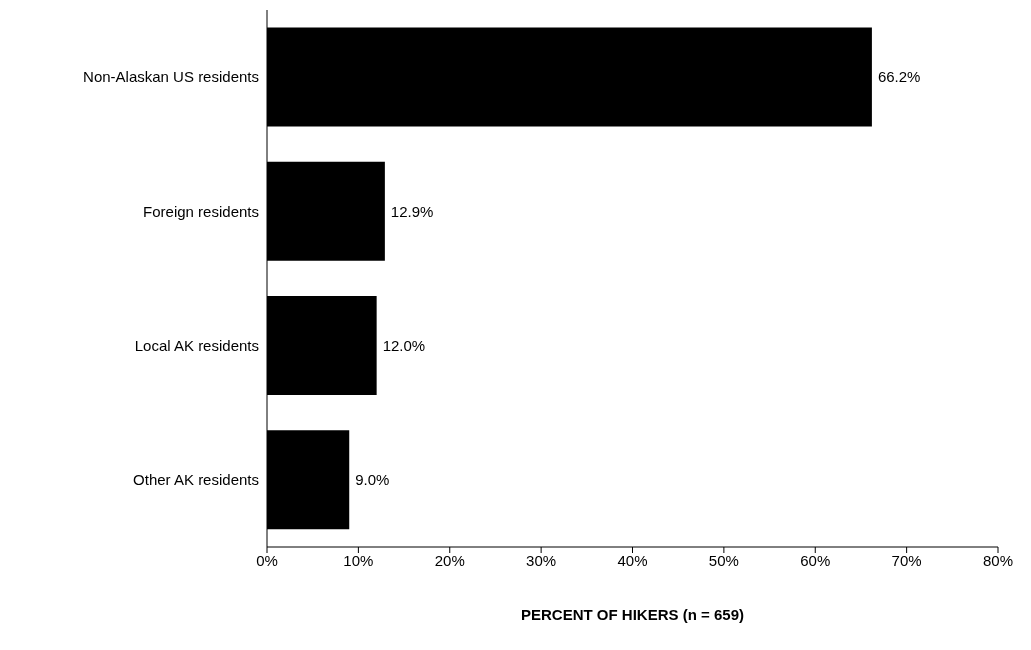 This screenshot has height=650, width=1031. I want to click on x-tick-label: 40%, so click(632, 560).